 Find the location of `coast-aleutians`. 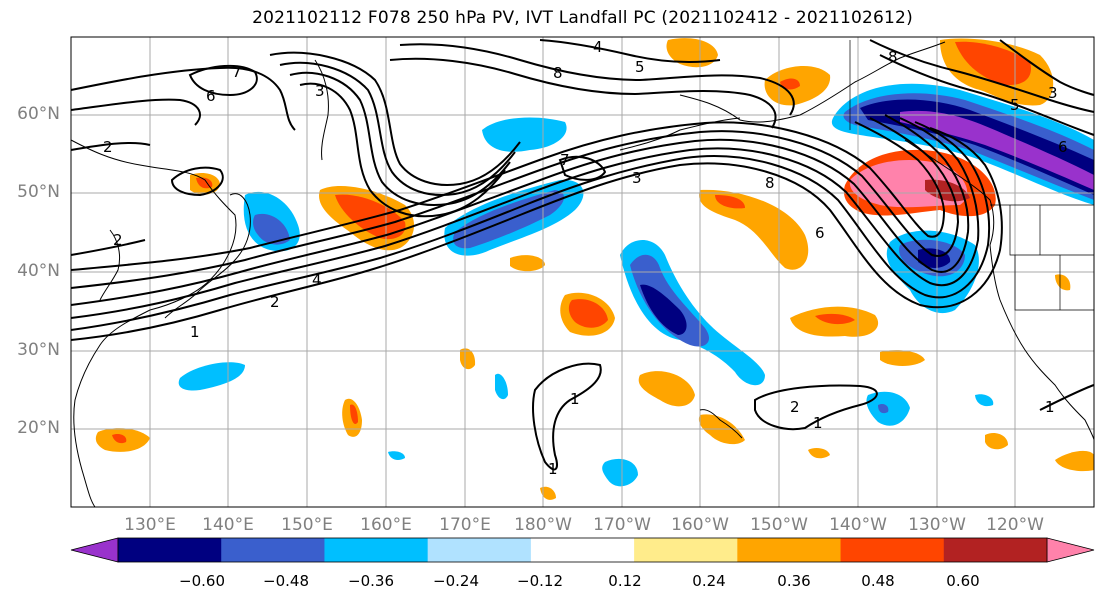

coast-aleutians is located at coordinates (680, 134).